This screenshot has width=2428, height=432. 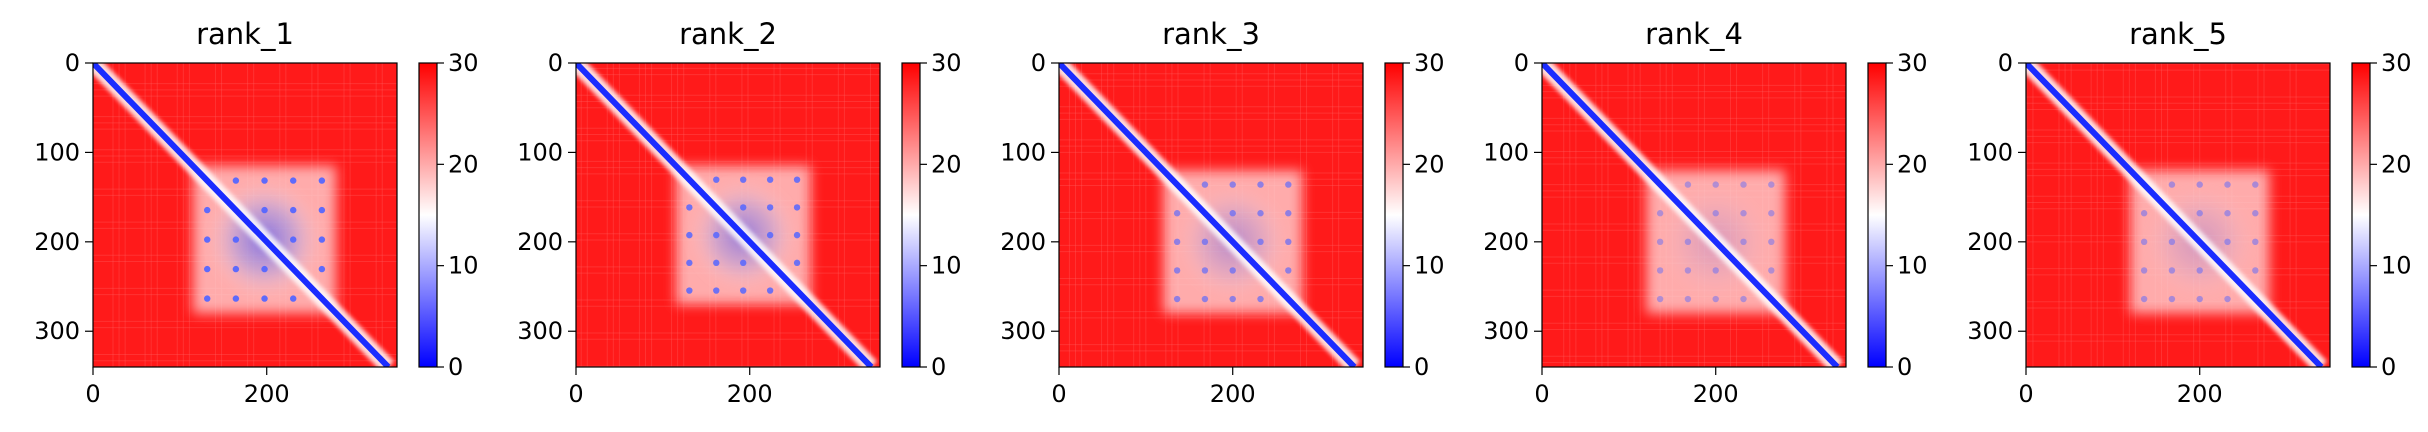 What do you see at coordinates (1694, 34) in the screenshot?
I see `panel-title: rank_4` at bounding box center [1694, 34].